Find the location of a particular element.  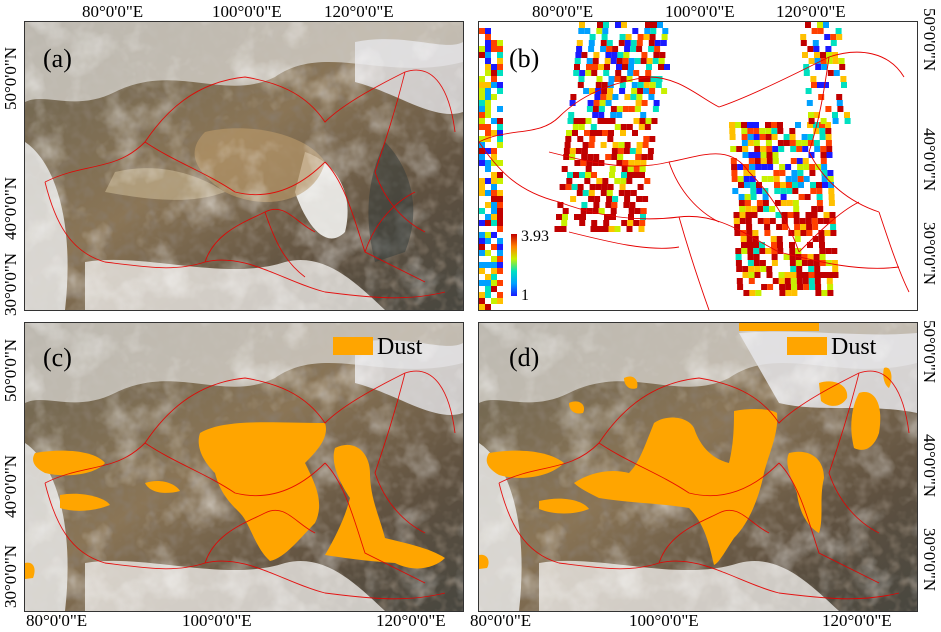

dust-legend-swatch-d is located at coordinates (807, 346).